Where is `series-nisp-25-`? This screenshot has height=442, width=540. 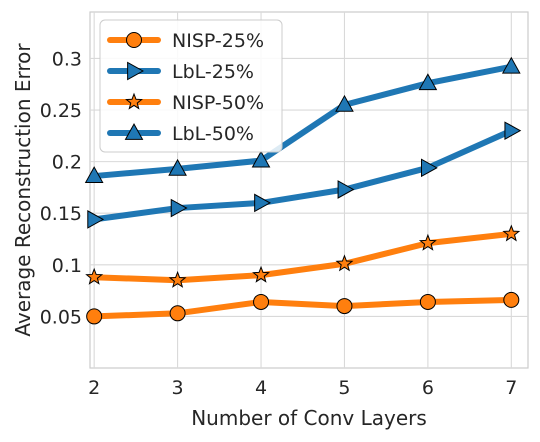
series-nisp-25- is located at coordinates (303, 308).